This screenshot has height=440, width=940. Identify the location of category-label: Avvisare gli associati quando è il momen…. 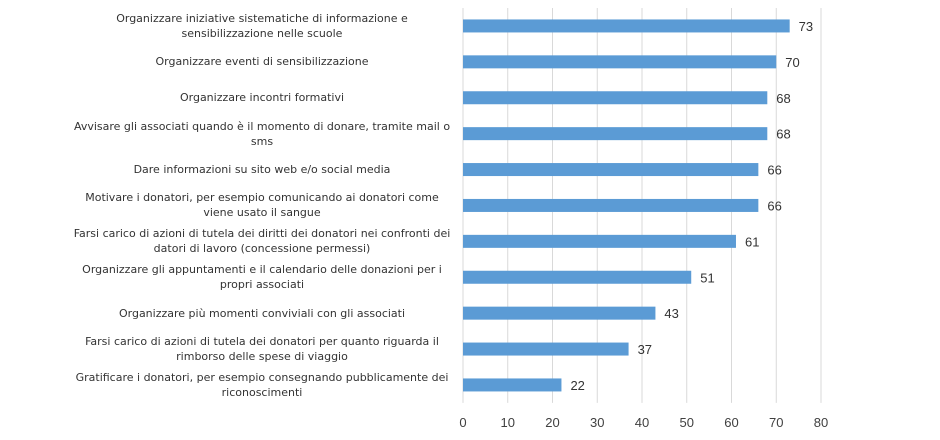
(262, 134).